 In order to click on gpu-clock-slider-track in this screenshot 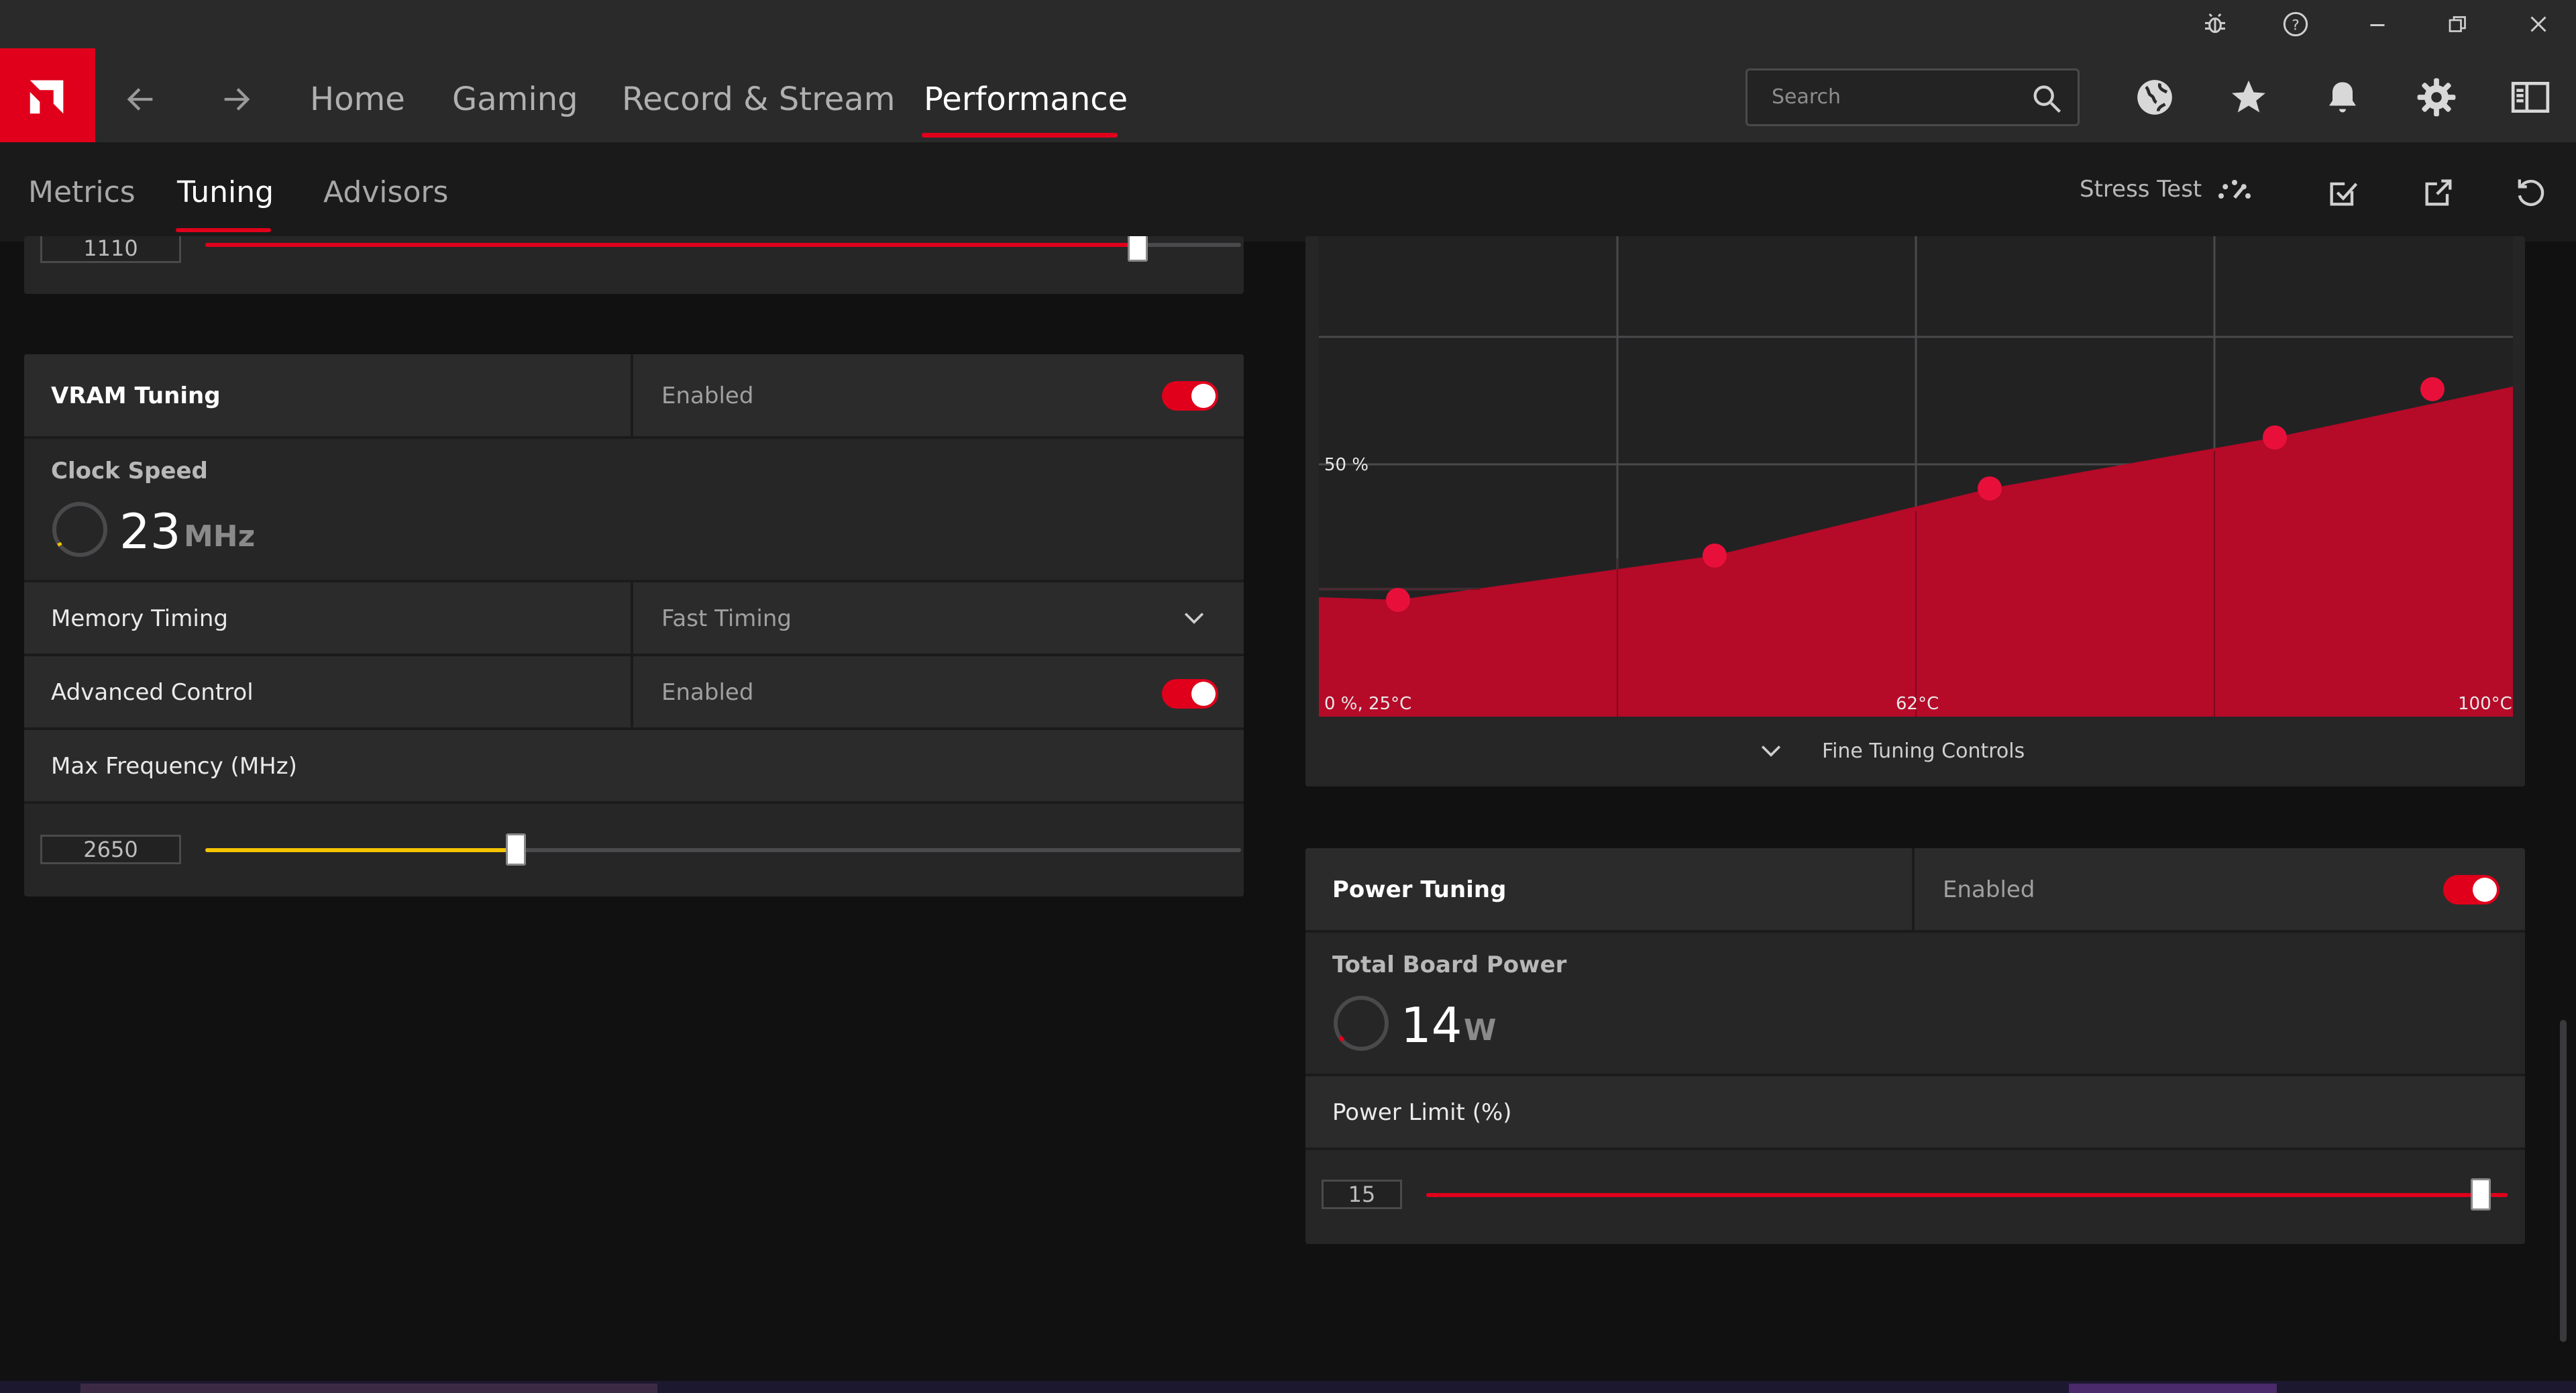, I will do `click(723, 245)`.